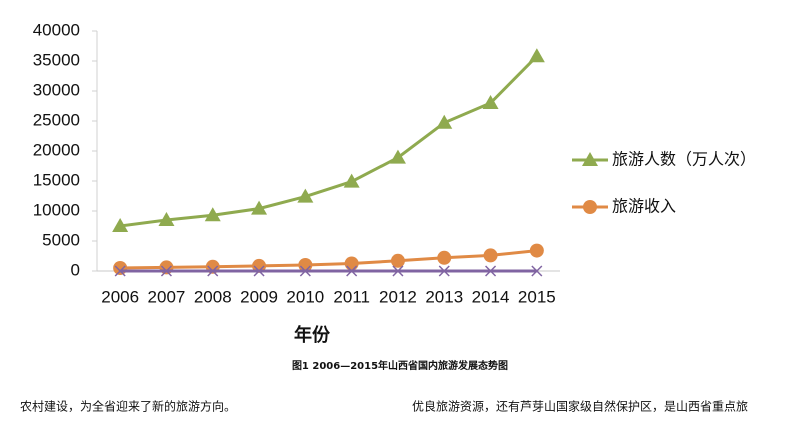 This screenshot has width=800, height=427. Describe the element at coordinates (56, 149) in the screenshot. I see `y-tick-label: 20000` at that location.